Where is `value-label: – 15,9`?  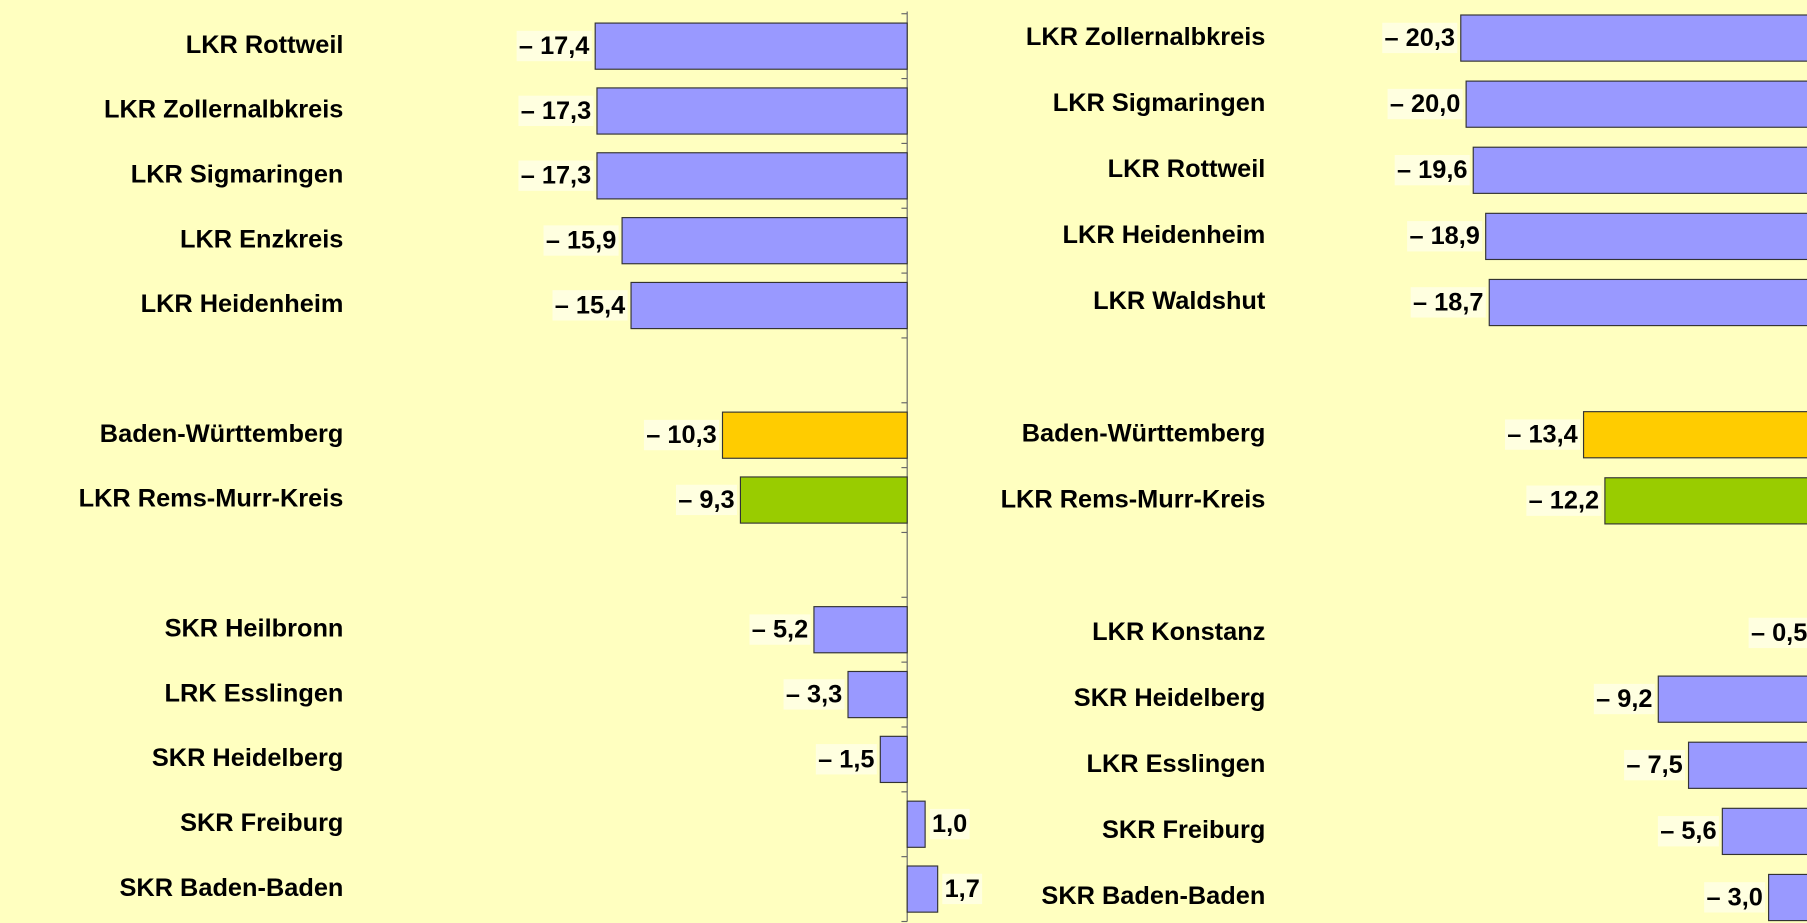
value-label: – 15,9 is located at coordinates (581, 241).